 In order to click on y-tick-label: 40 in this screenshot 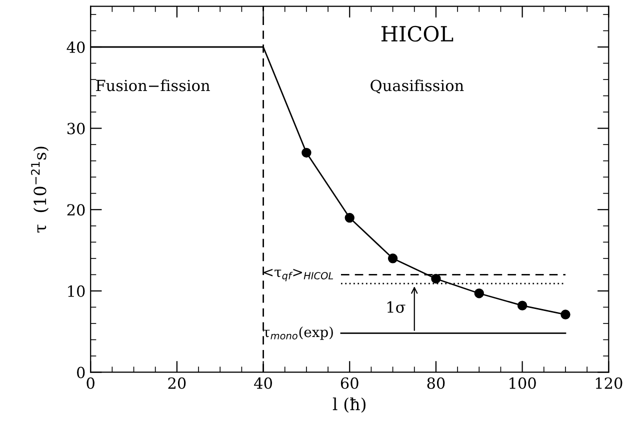, I will do `click(75, 47)`.